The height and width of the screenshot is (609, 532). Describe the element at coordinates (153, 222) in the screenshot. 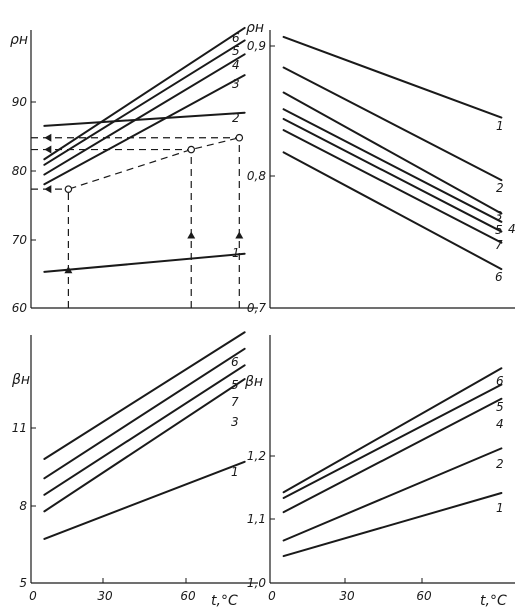

I see `dashed-path` at that location.